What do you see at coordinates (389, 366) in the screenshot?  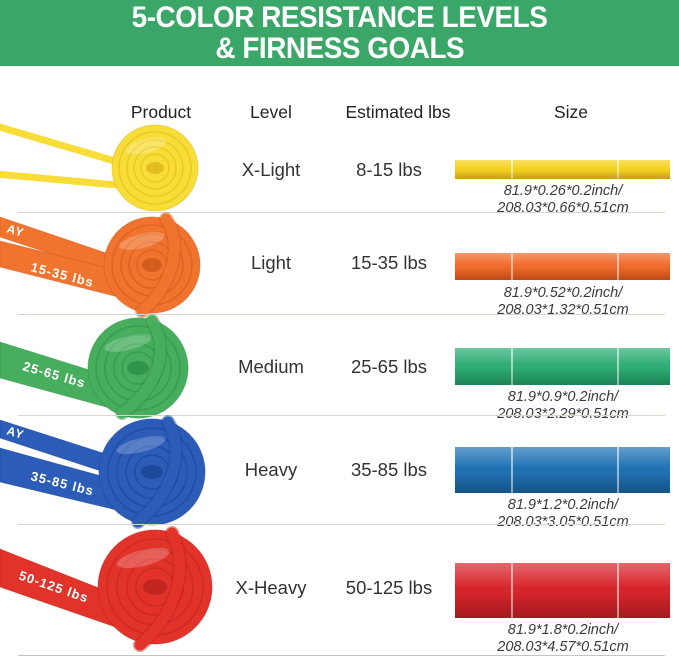 I see `estimated-lbs-value: 25-65 lbs` at bounding box center [389, 366].